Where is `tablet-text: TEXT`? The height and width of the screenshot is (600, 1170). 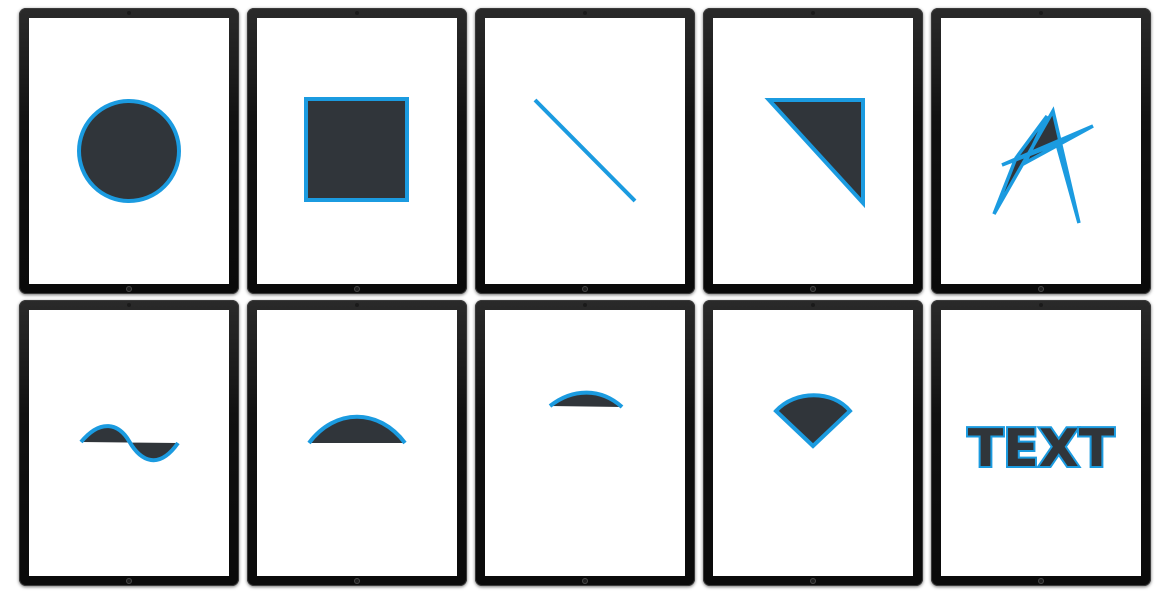 tablet-text: TEXT is located at coordinates (1041, 443).